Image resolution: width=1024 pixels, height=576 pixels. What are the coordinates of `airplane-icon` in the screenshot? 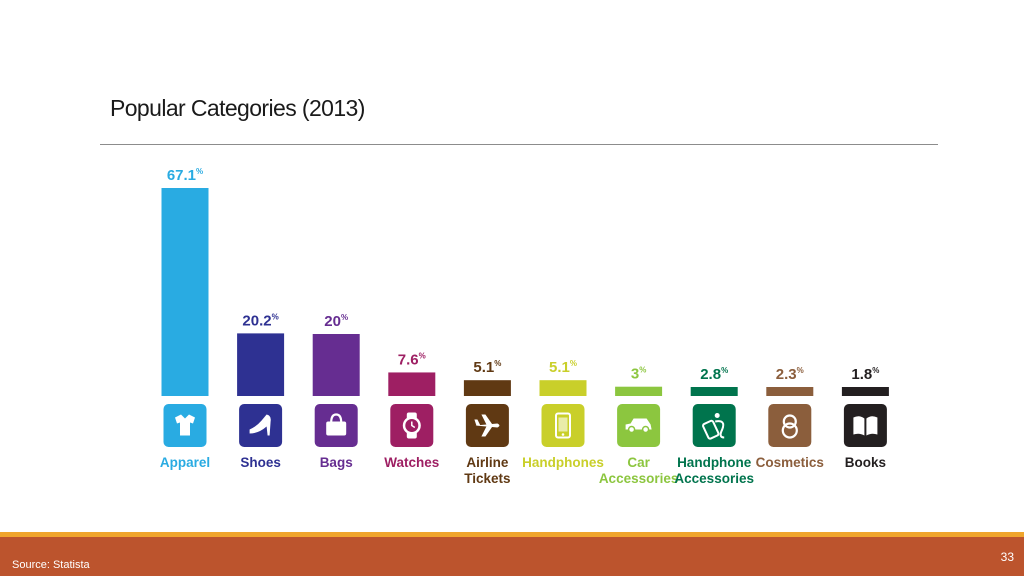 It's located at (487, 425).